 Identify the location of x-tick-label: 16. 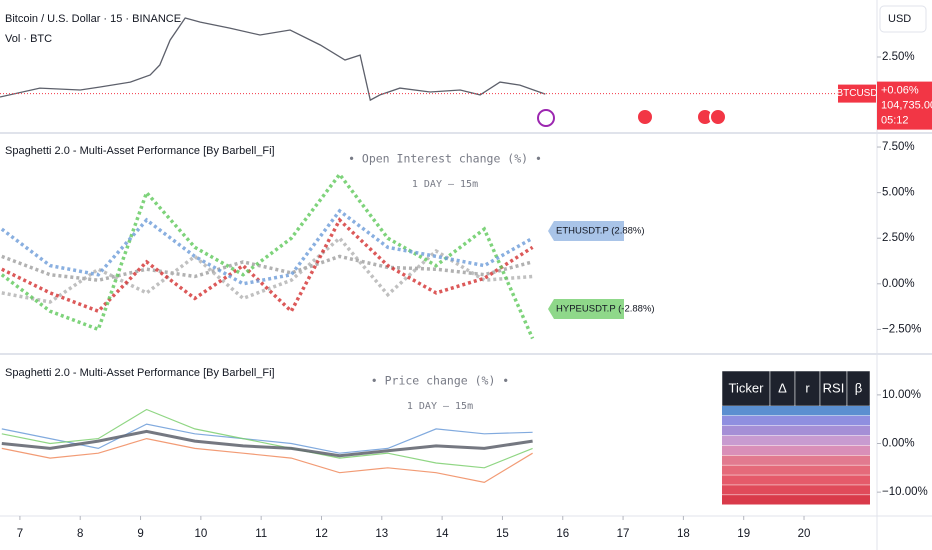
(562, 534).